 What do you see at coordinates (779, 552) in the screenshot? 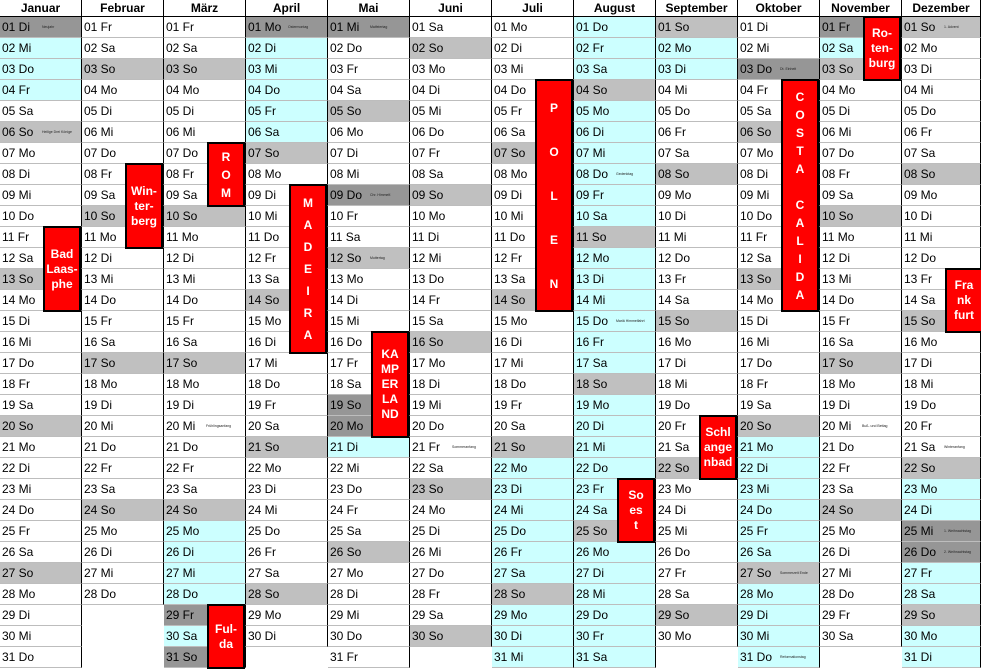
I see `day-cell: 26 Sa` at bounding box center [779, 552].